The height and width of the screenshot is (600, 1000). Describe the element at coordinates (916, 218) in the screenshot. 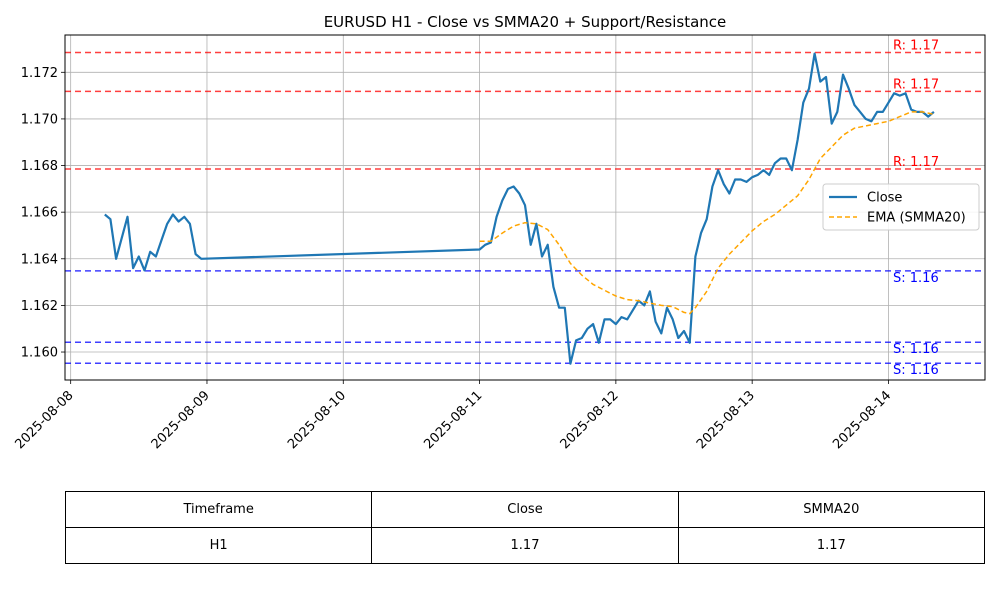

I see `legend-label: EMA (SMMA20)` at that location.